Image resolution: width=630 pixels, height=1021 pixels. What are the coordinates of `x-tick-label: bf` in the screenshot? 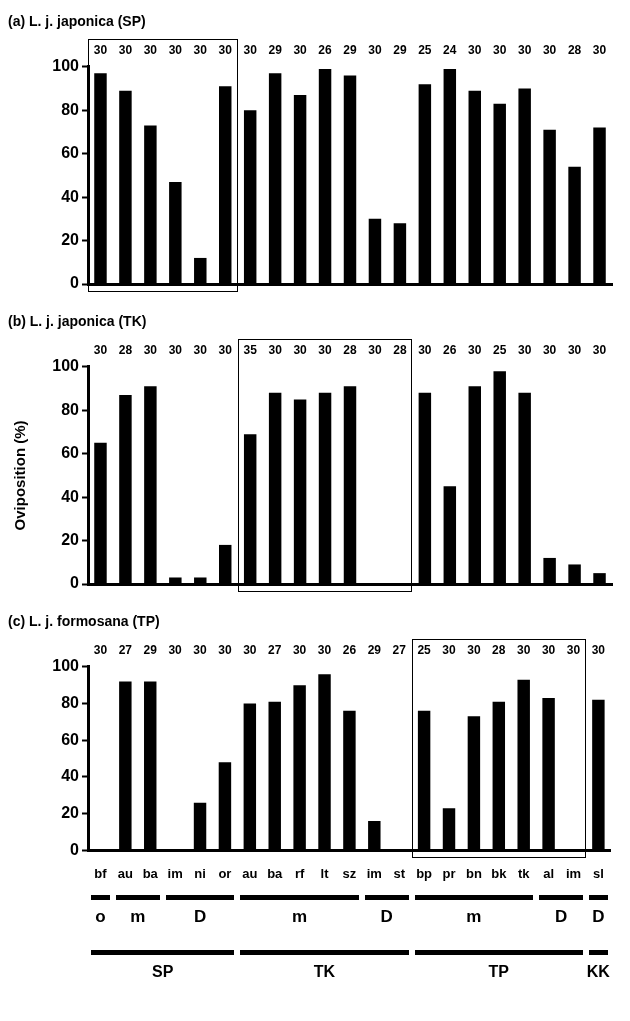 It's located at (101, 873).